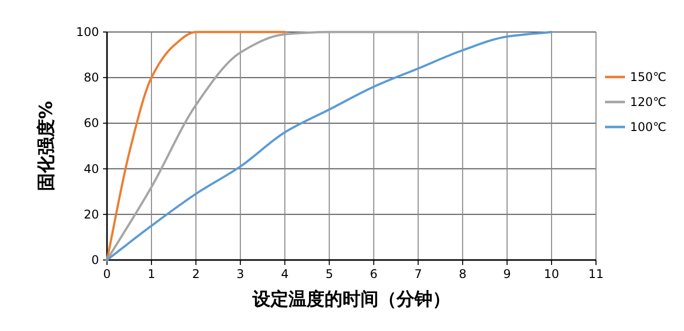  Describe the element at coordinates (552, 274) in the screenshot. I see `x-tick-label: 10` at that location.